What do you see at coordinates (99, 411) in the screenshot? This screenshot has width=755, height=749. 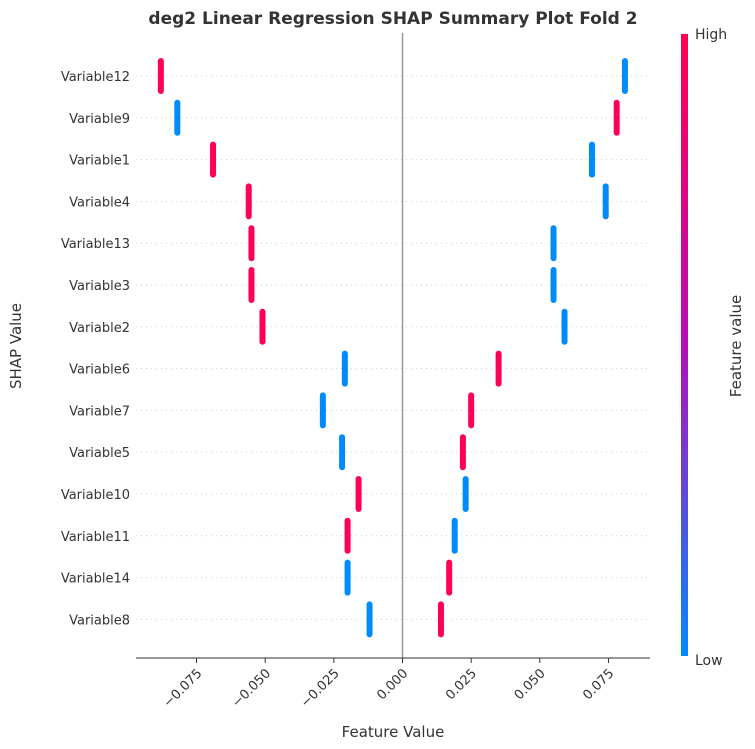 I see `y-tick-label: Variable7` at bounding box center [99, 411].